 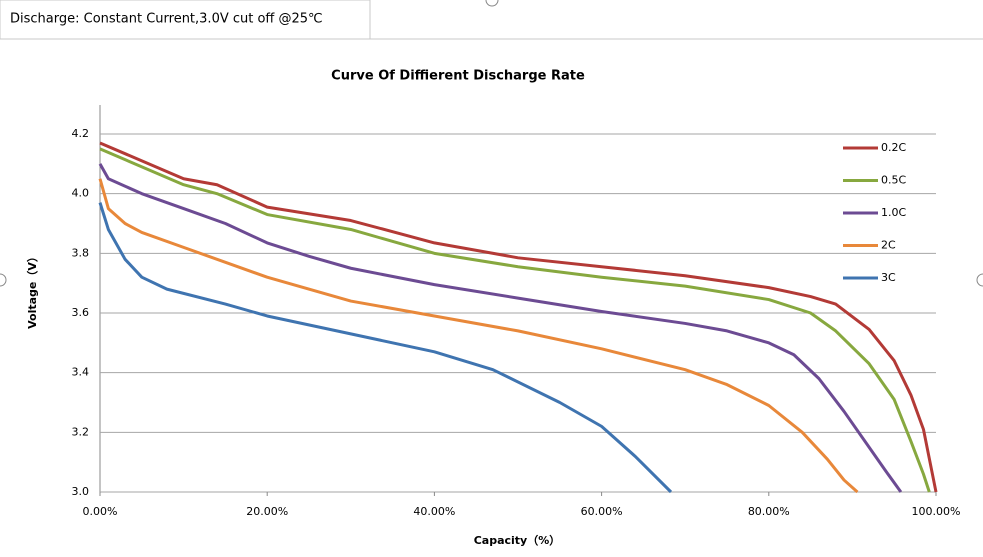 What do you see at coordinates (81, 312) in the screenshot?
I see `y-tick-label: 3.6` at bounding box center [81, 312].